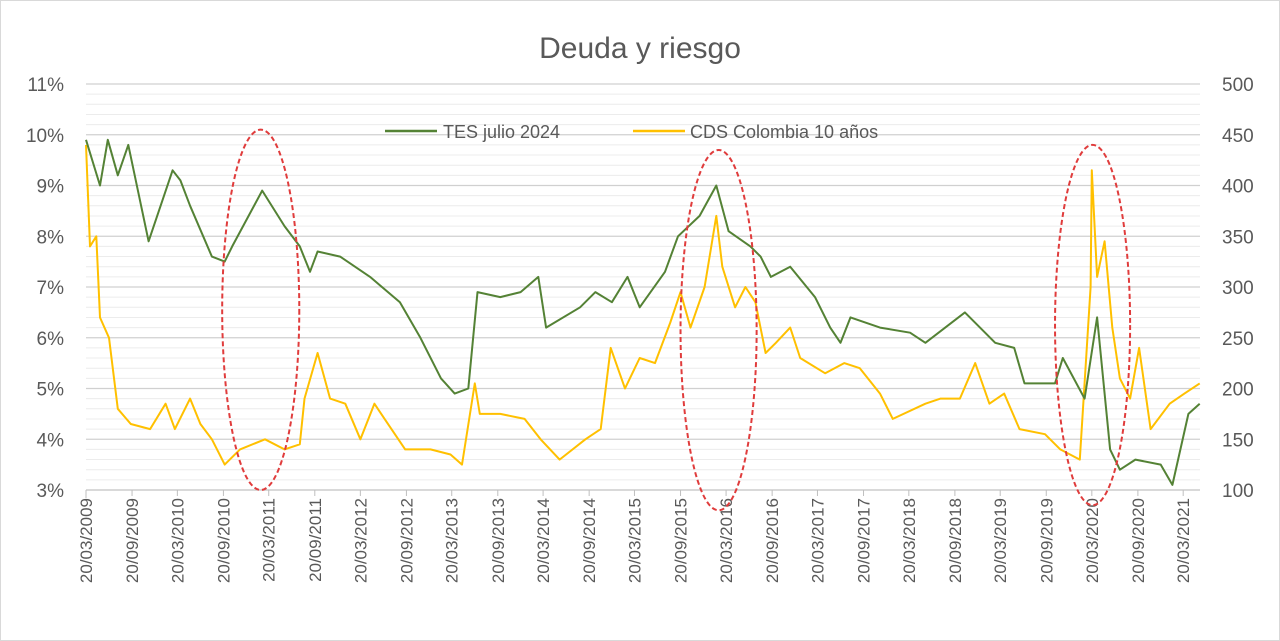 Image resolution: width=1280 pixels, height=641 pixels. Describe the element at coordinates (498, 540) in the screenshot. I see `x-tick-label: 20/09/2013` at that location.